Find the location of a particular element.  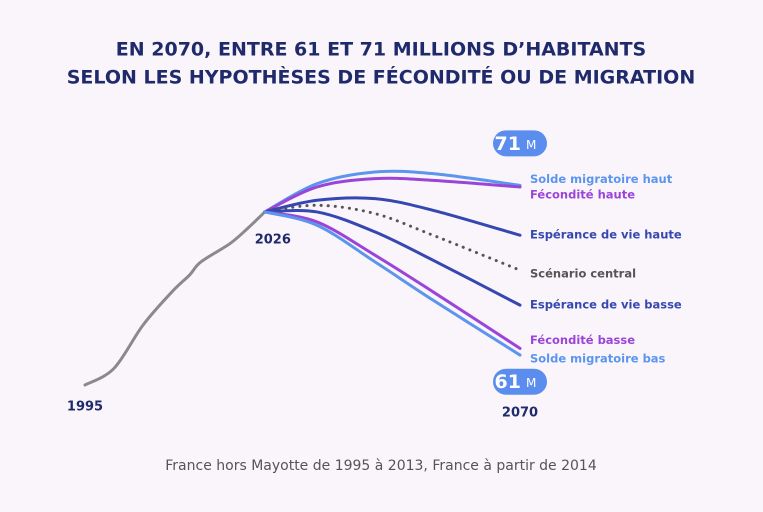

badge-value: 71 is located at coordinates (508, 144).